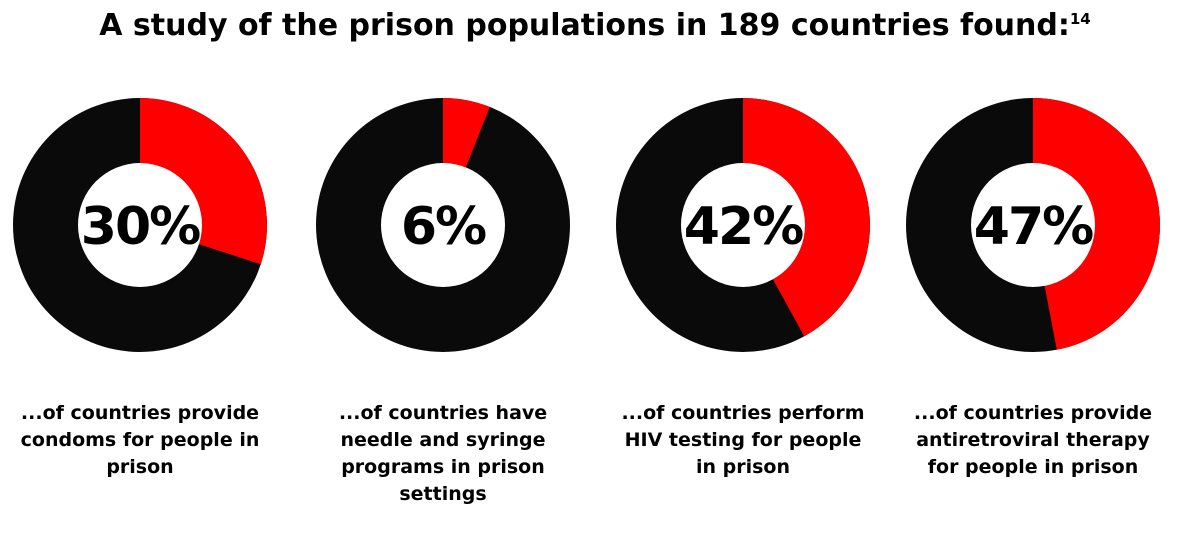 This screenshot has height=534, width=1190. I want to click on donut-svg: 42%, so click(743, 225).